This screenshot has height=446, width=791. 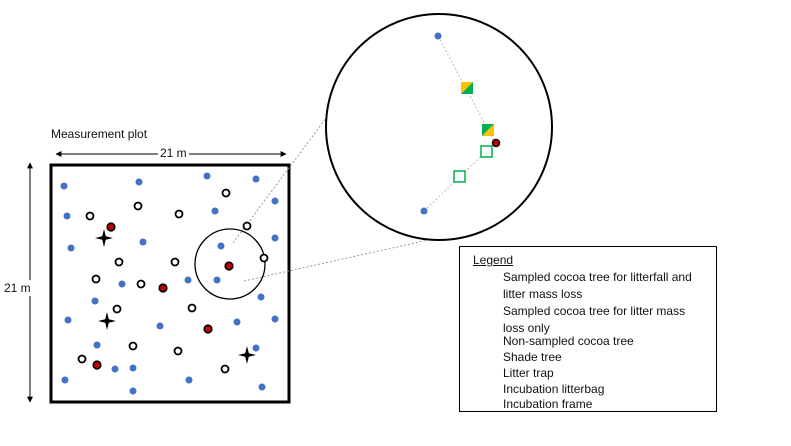 I want to click on zoom-connector-bottom, so click(x=340, y=259).